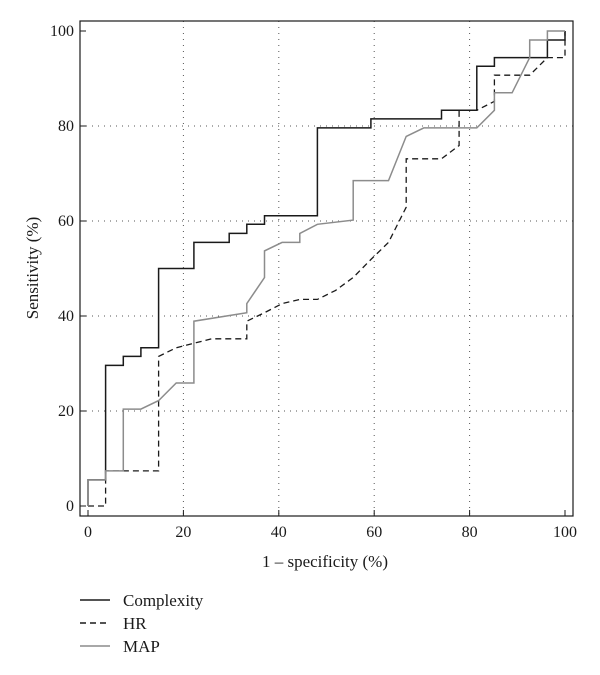 The height and width of the screenshot is (675, 600). I want to click on x-tick-label: 20, so click(183, 532).